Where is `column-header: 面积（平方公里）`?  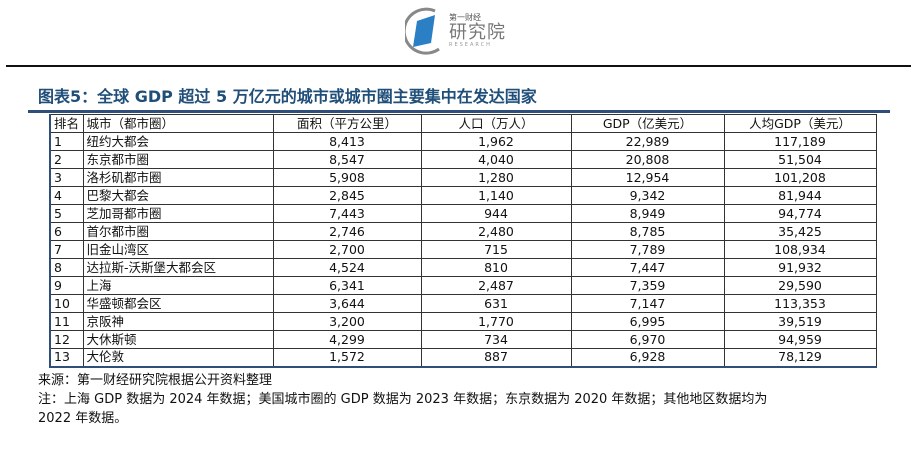 column-header: 面积（平方公里） is located at coordinates (347, 123).